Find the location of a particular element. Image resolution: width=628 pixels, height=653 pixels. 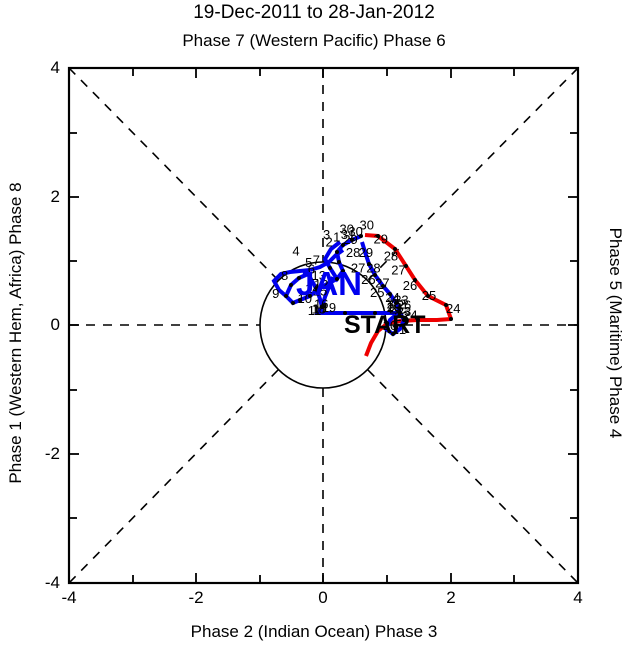

day-label: 12 is located at coordinates (321, 284).